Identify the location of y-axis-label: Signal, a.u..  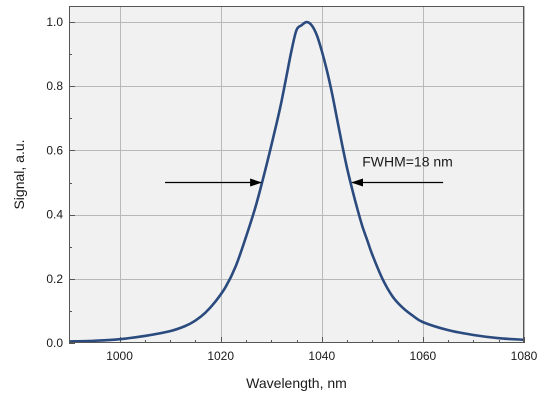
(19, 174).